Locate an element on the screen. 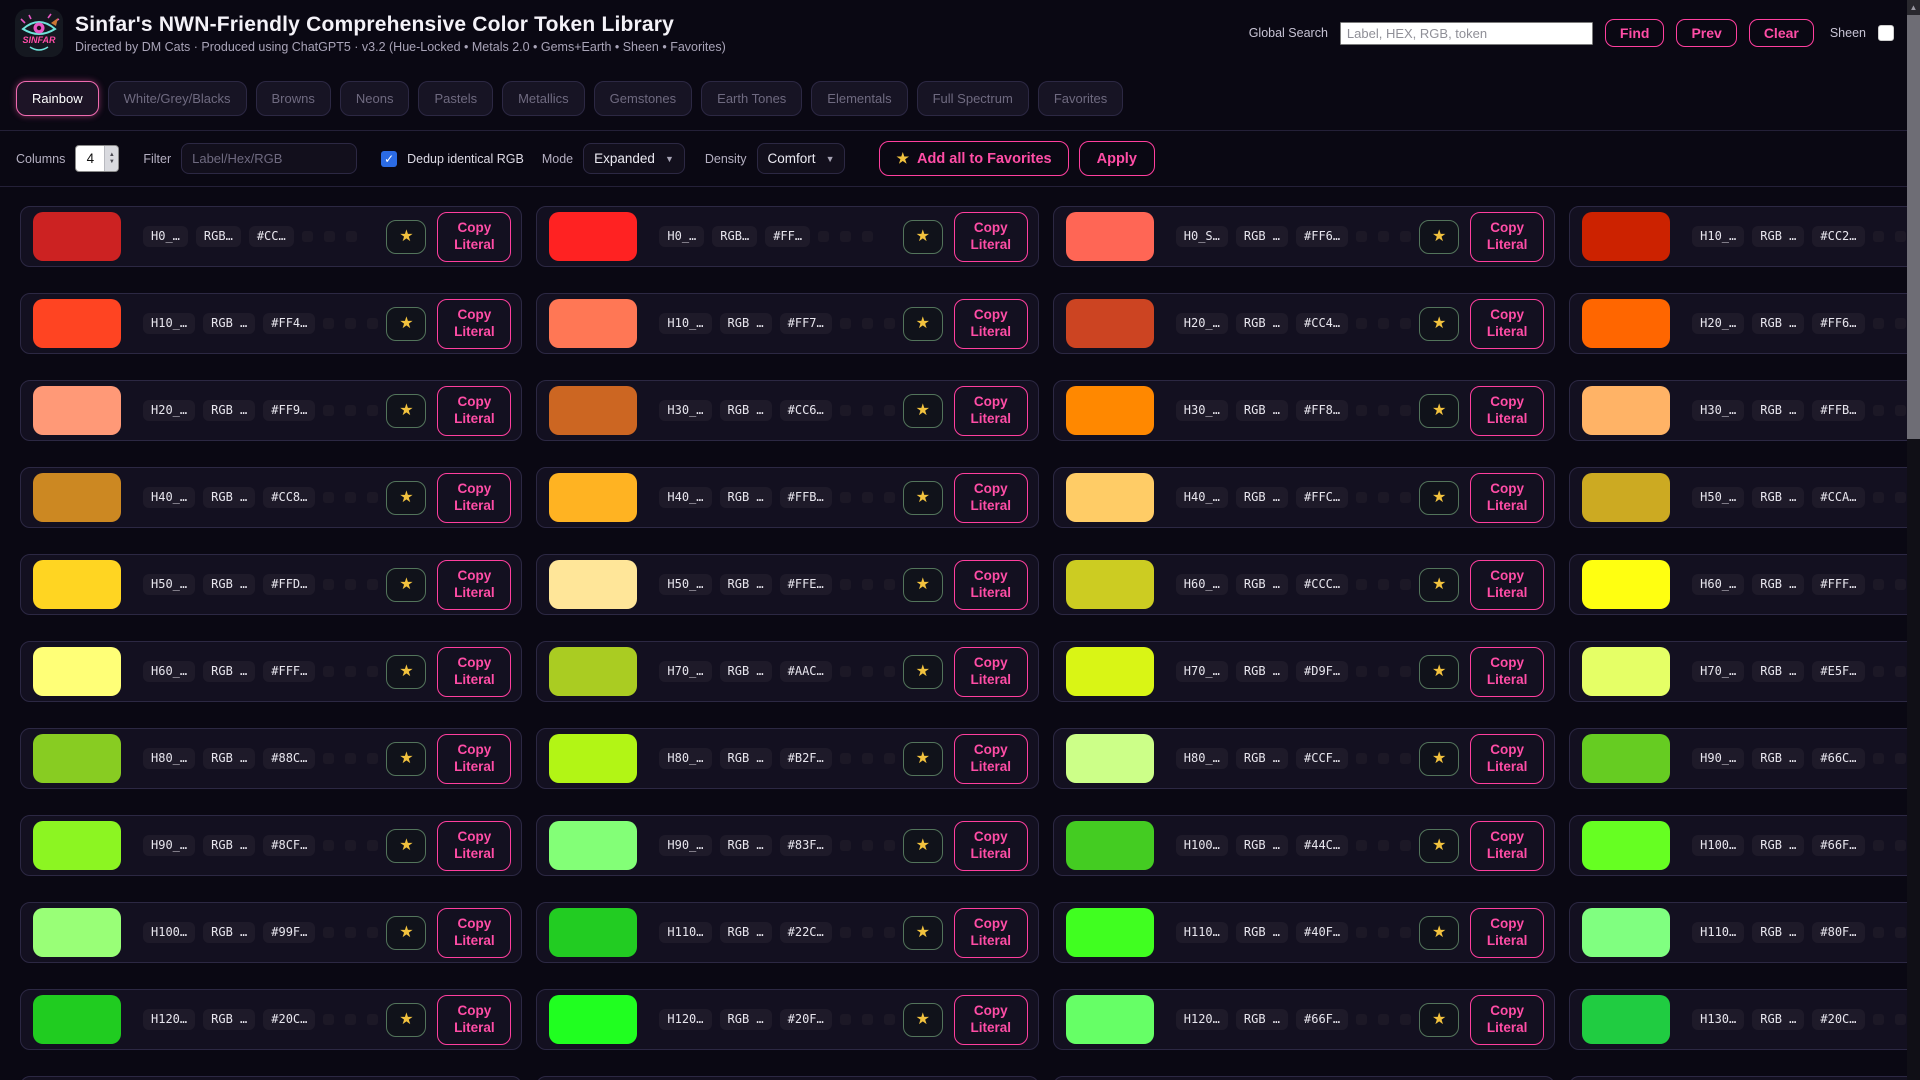  scrollbar-up-arrow-icon: ▲ is located at coordinates (1913, 7).